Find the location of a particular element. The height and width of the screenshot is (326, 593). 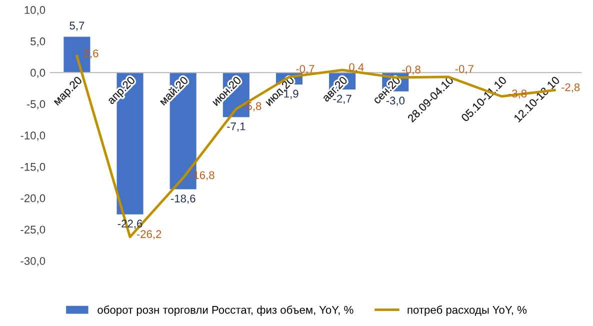

y-tick-label: -20,0 is located at coordinates (33, 199).